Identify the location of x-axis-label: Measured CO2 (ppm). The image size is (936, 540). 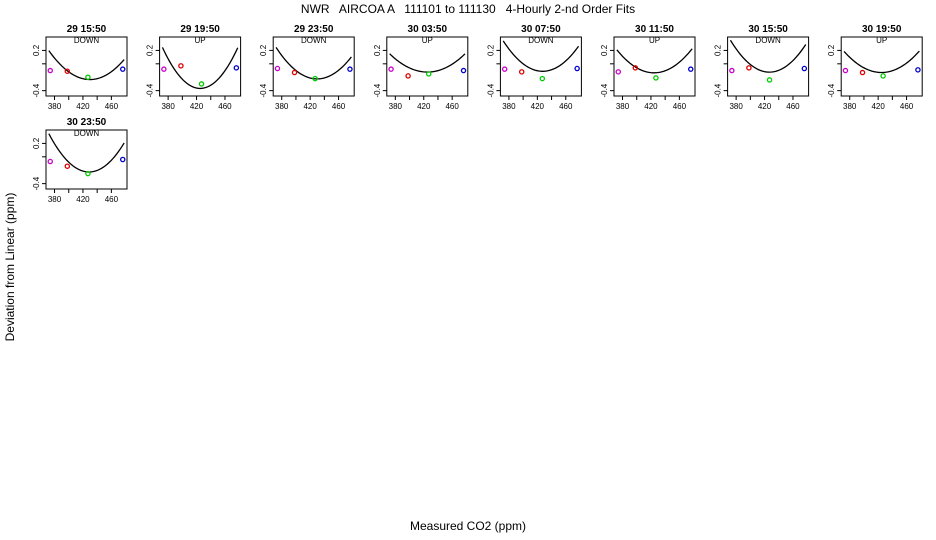
(468, 526).